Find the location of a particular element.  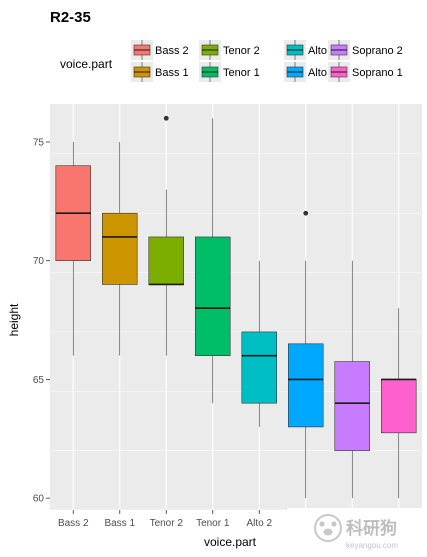

watermark-background is located at coordinates (357, 532).